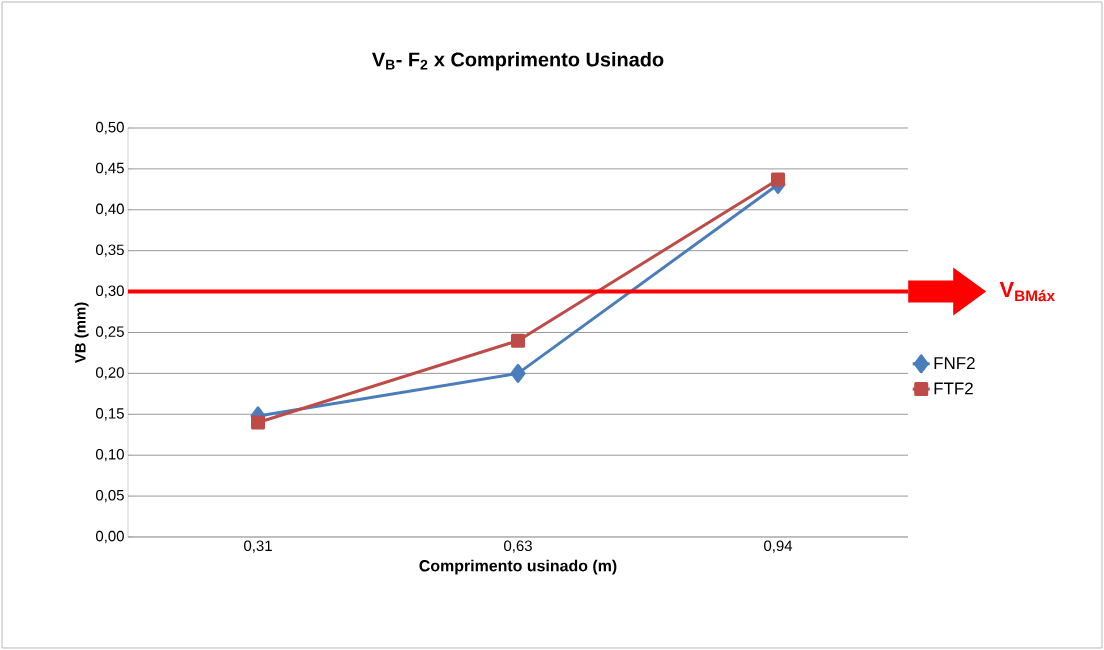 The height and width of the screenshot is (650, 1104). What do you see at coordinates (109, 332) in the screenshot?
I see `y-tick-label: 0,25` at bounding box center [109, 332].